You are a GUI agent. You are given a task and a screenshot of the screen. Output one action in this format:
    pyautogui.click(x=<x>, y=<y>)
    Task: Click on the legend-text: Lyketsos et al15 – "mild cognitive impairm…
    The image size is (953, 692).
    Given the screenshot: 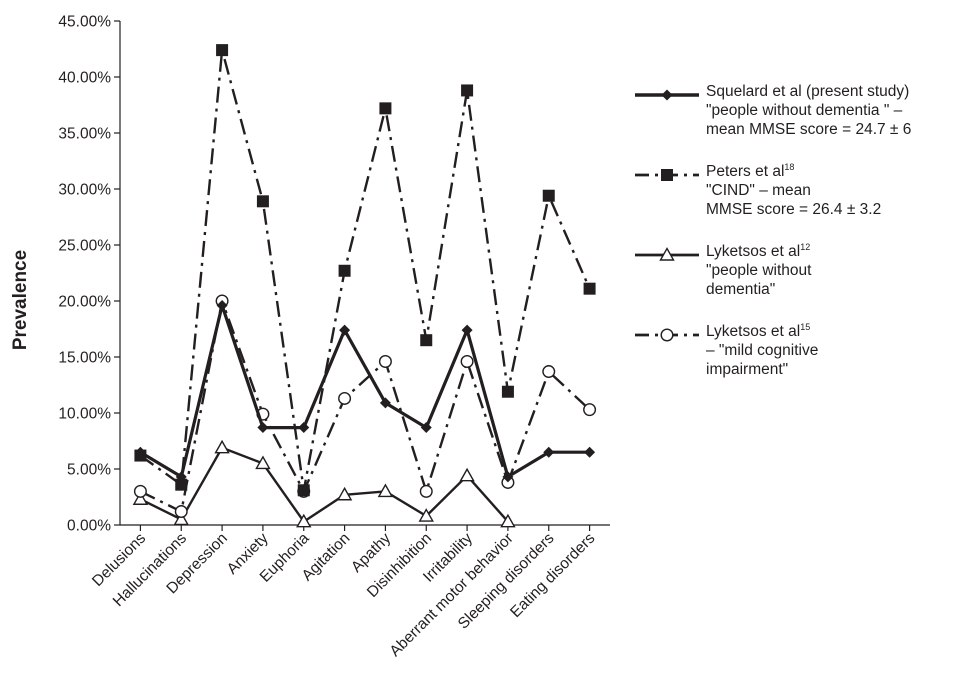 What is the action you would take?
    pyautogui.click(x=762, y=350)
    